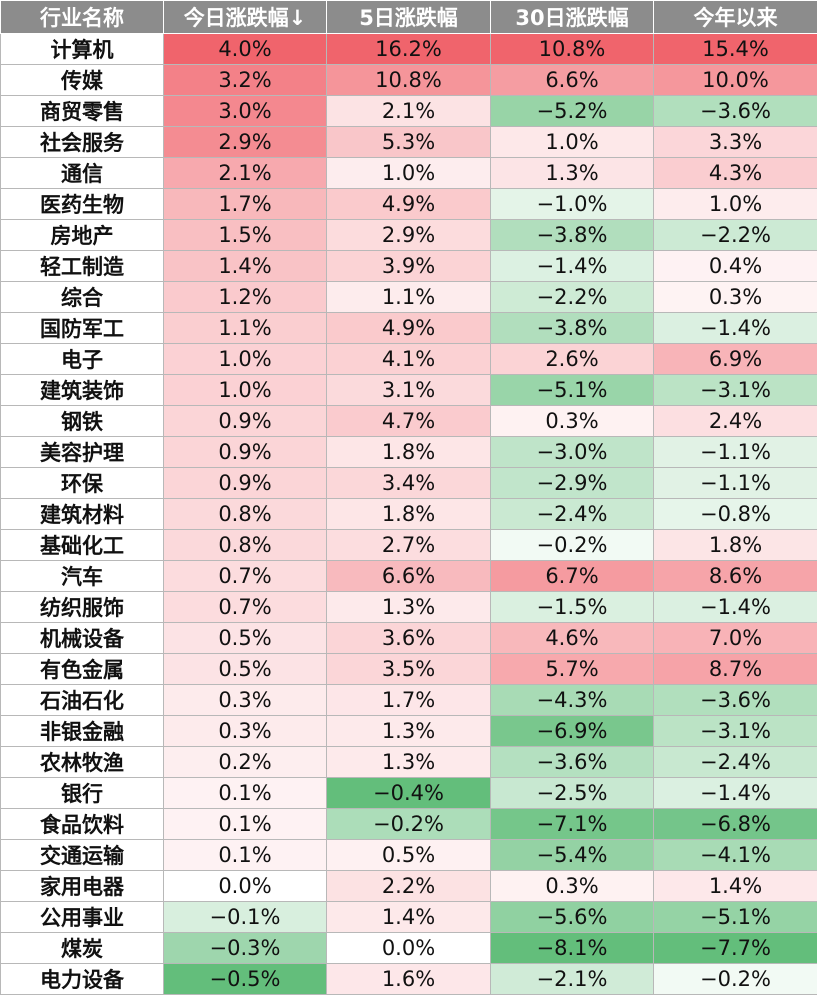 Image resolution: width=817 pixels, height=995 pixels. I want to click on industry-name-cell: 传媒, so click(82, 80).